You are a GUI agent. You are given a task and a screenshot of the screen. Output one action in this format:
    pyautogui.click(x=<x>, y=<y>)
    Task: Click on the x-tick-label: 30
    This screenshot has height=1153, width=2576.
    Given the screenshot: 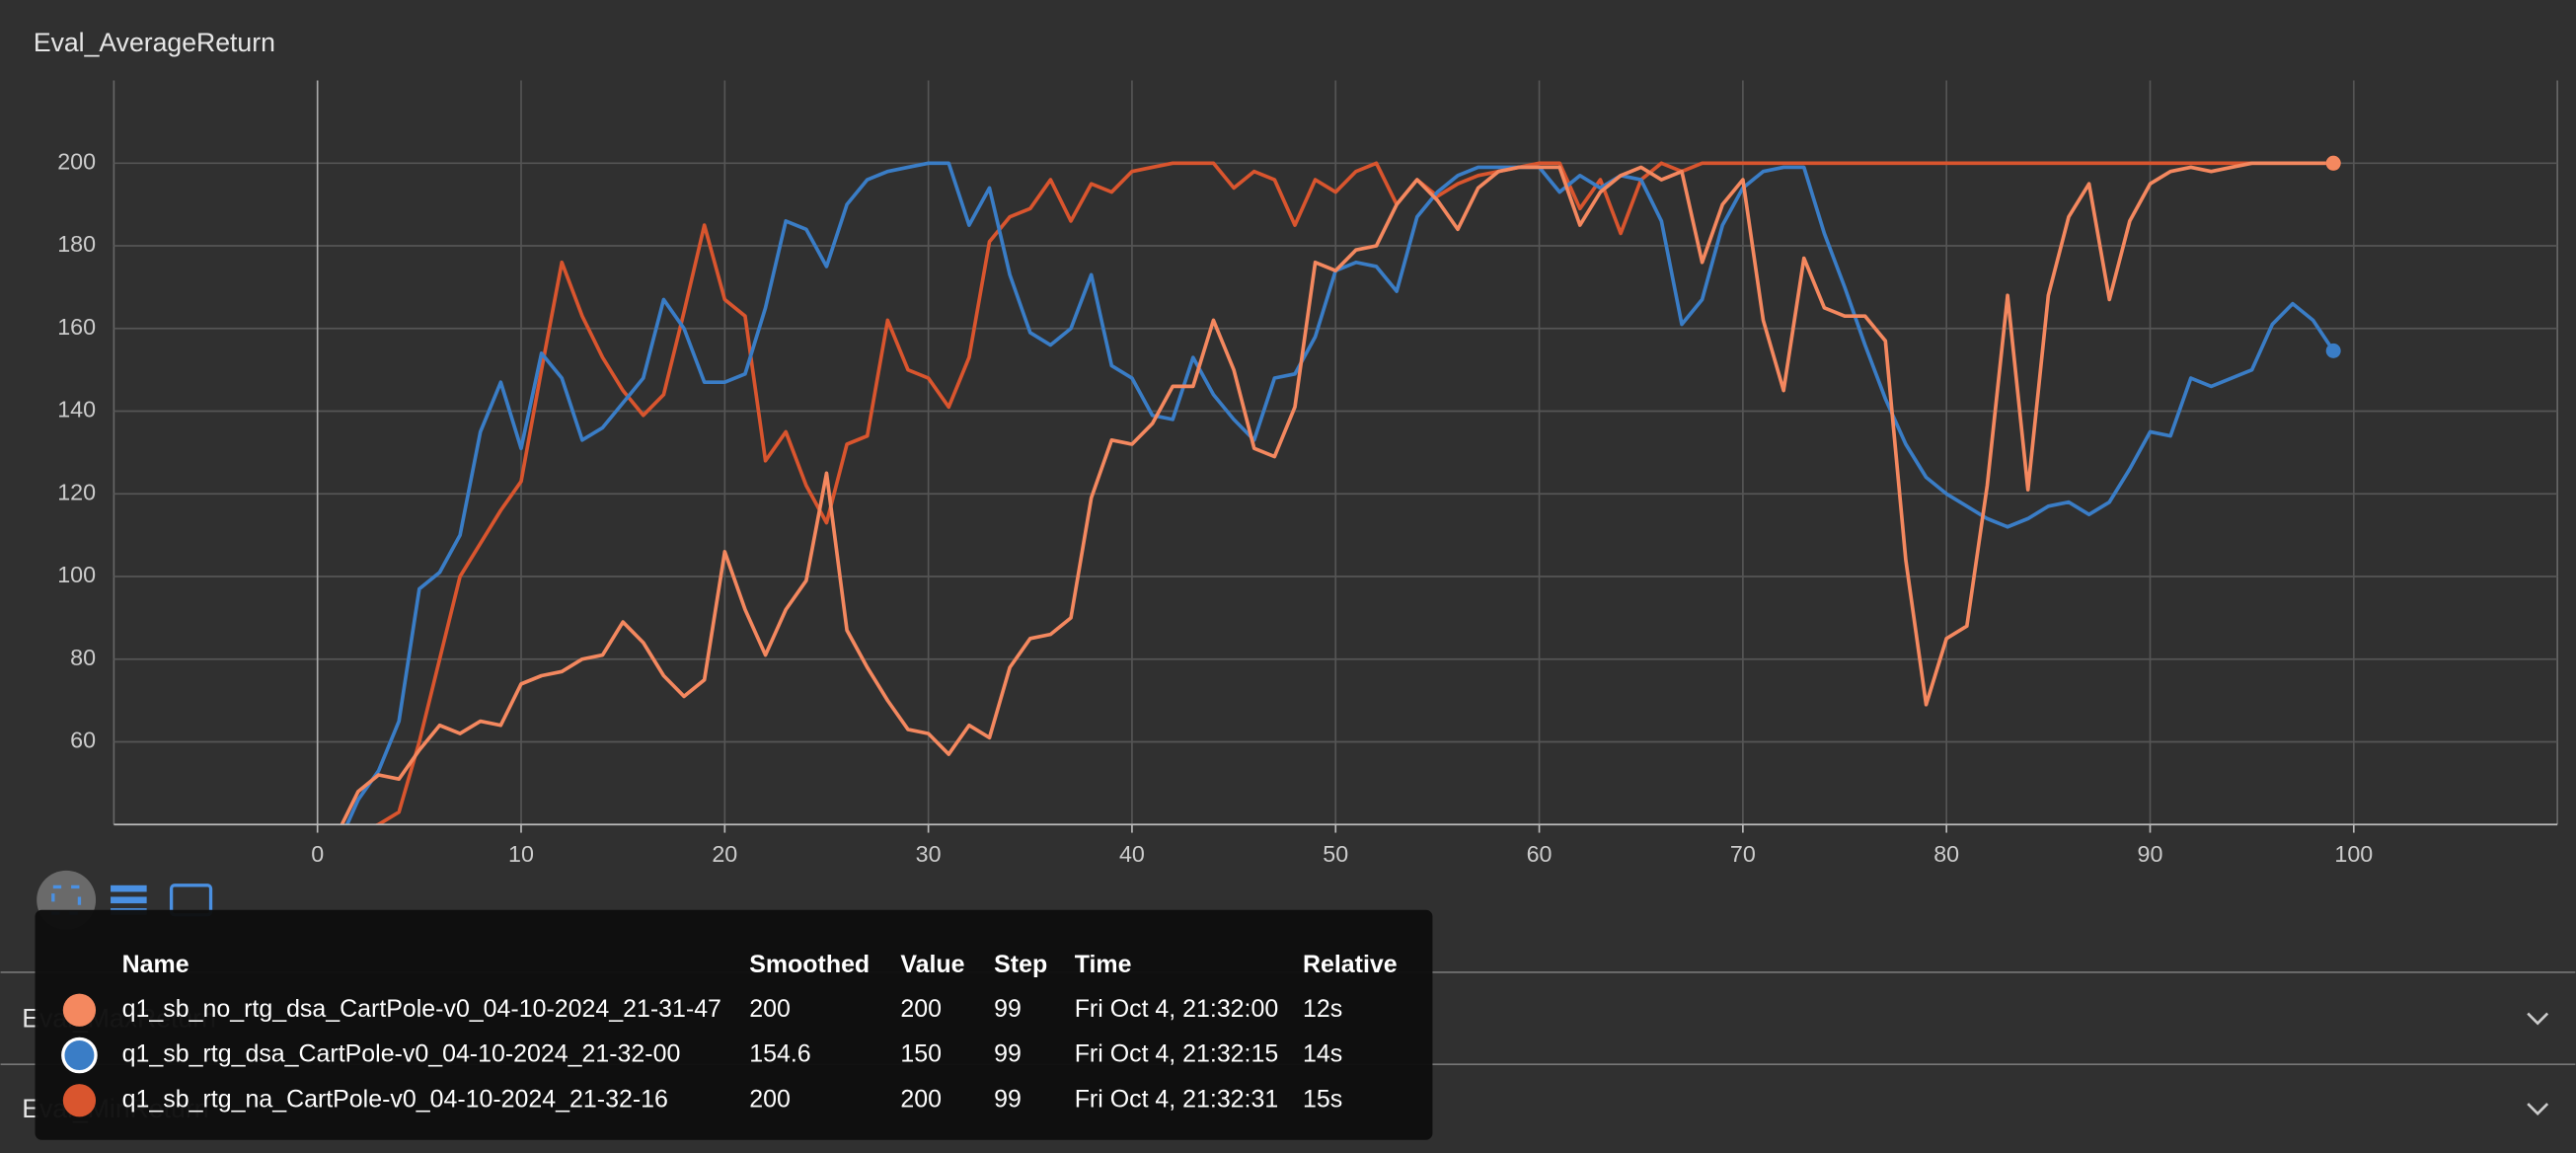 What is the action you would take?
    pyautogui.click(x=929, y=854)
    